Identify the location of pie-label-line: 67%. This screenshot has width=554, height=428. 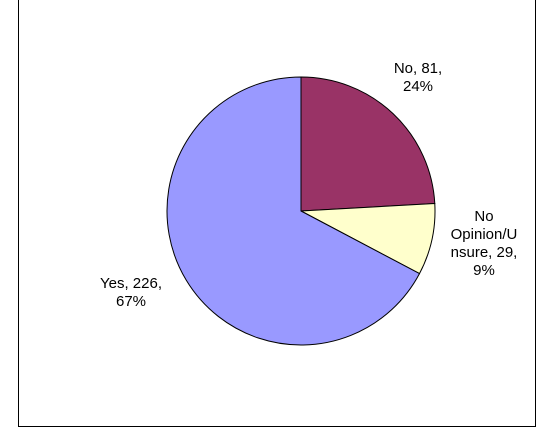
(131, 301).